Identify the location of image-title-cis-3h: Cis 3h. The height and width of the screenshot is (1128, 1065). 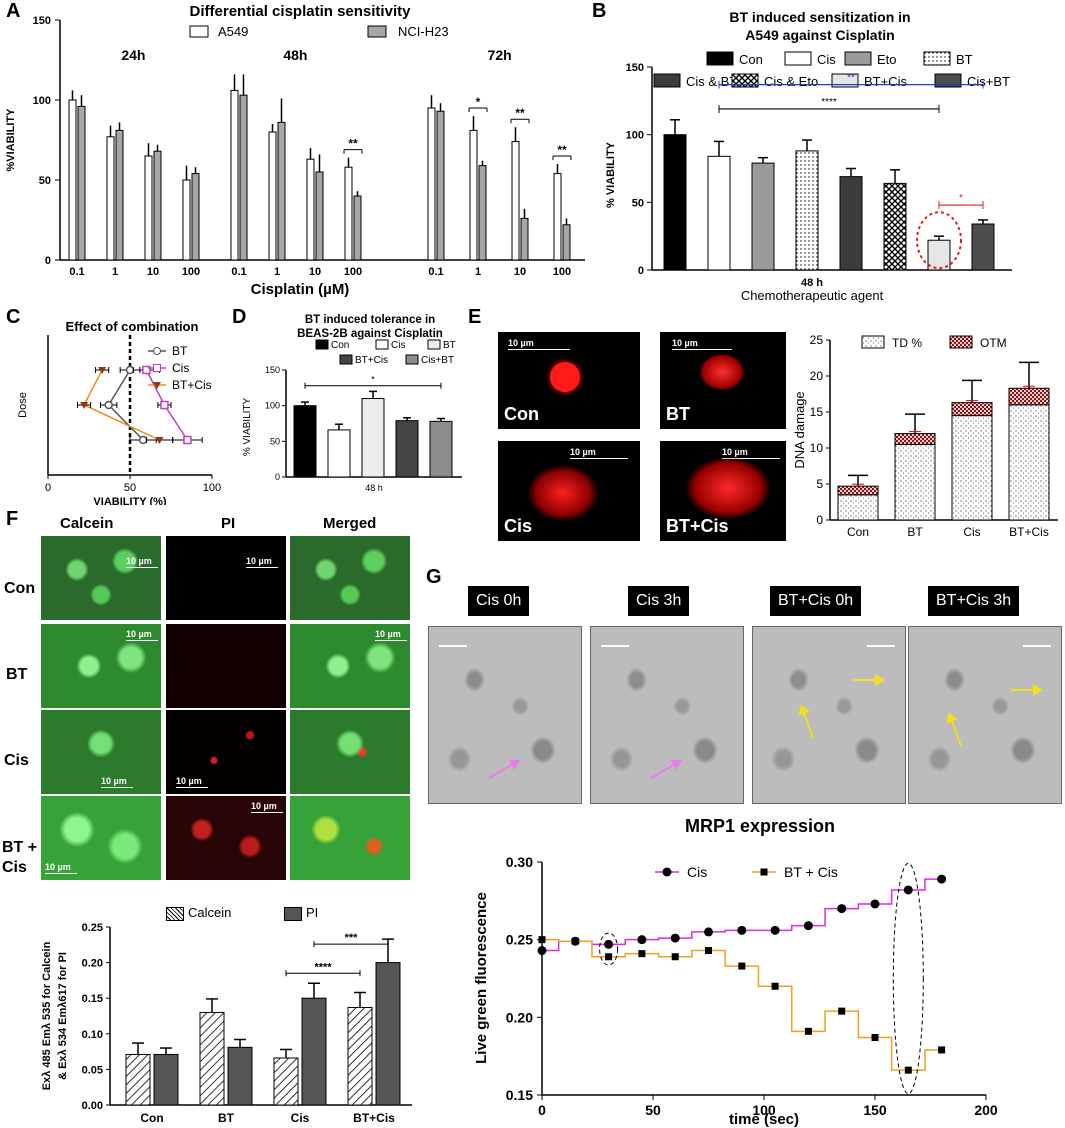
(659, 601).